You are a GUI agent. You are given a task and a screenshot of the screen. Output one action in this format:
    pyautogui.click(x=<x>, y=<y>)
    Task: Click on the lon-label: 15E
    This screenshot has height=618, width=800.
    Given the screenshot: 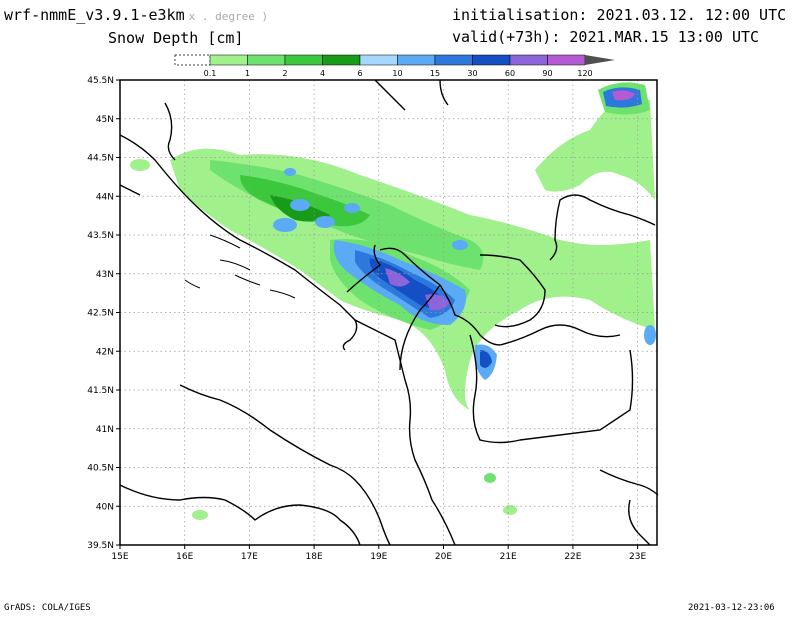 What is the action you would take?
    pyautogui.click(x=119, y=557)
    